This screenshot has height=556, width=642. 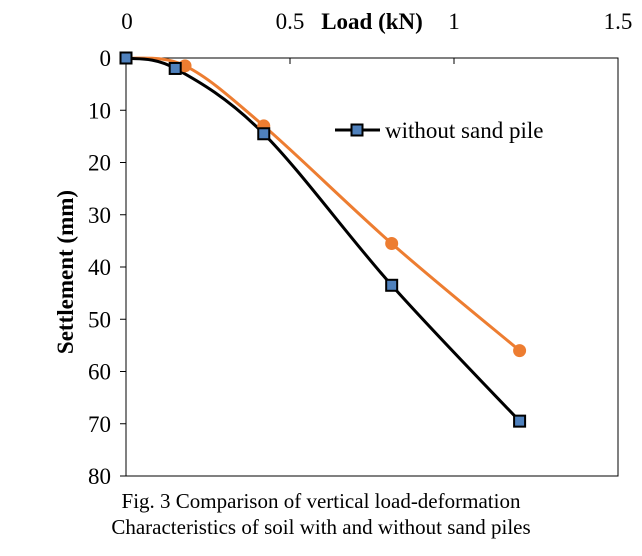 I want to click on y-tick-label: 30, so click(x=99, y=215).